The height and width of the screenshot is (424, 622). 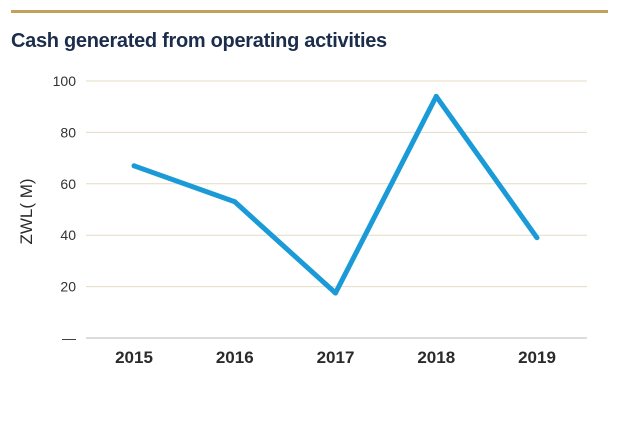 I want to click on y-tick-label: 80, so click(x=68, y=132).